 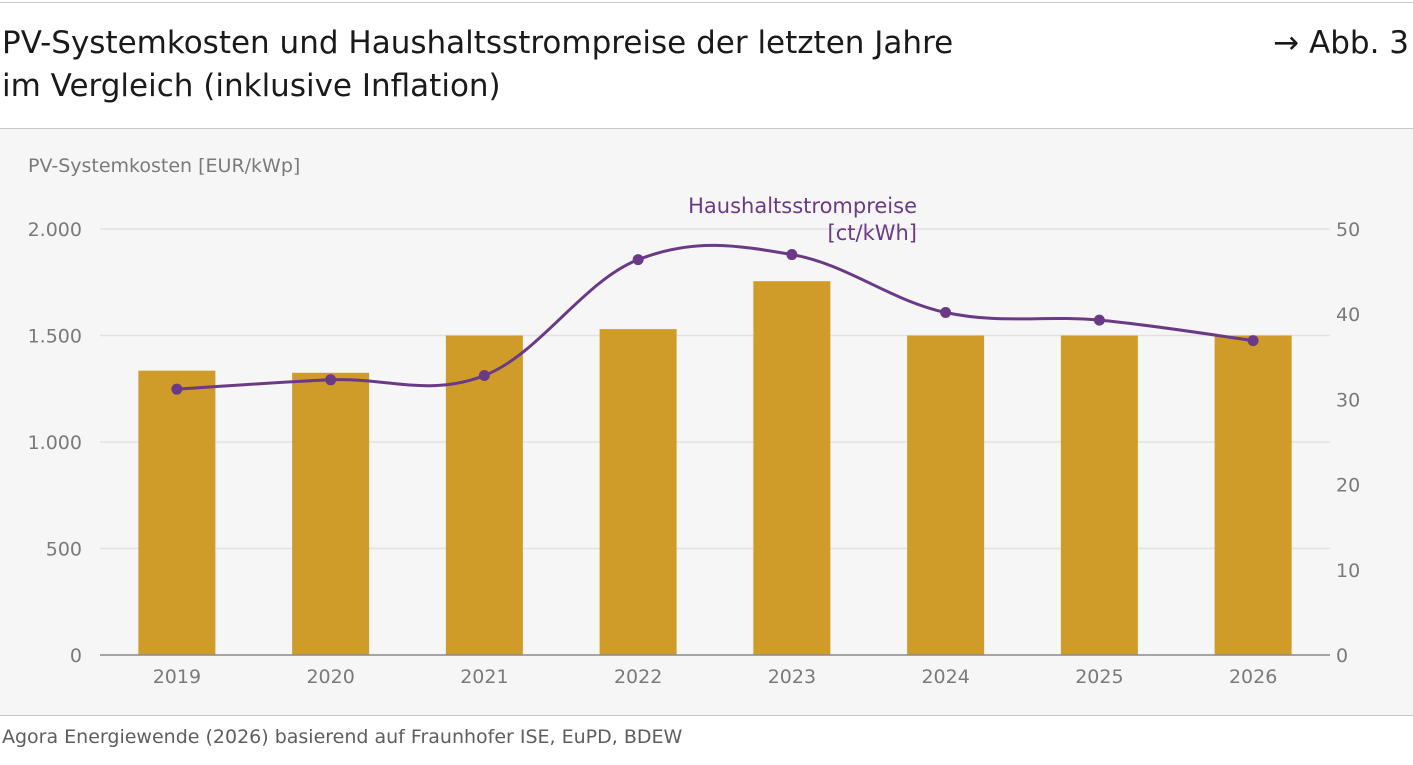 What do you see at coordinates (55, 230) in the screenshot?
I see `left-tick-label-4: 2.000` at bounding box center [55, 230].